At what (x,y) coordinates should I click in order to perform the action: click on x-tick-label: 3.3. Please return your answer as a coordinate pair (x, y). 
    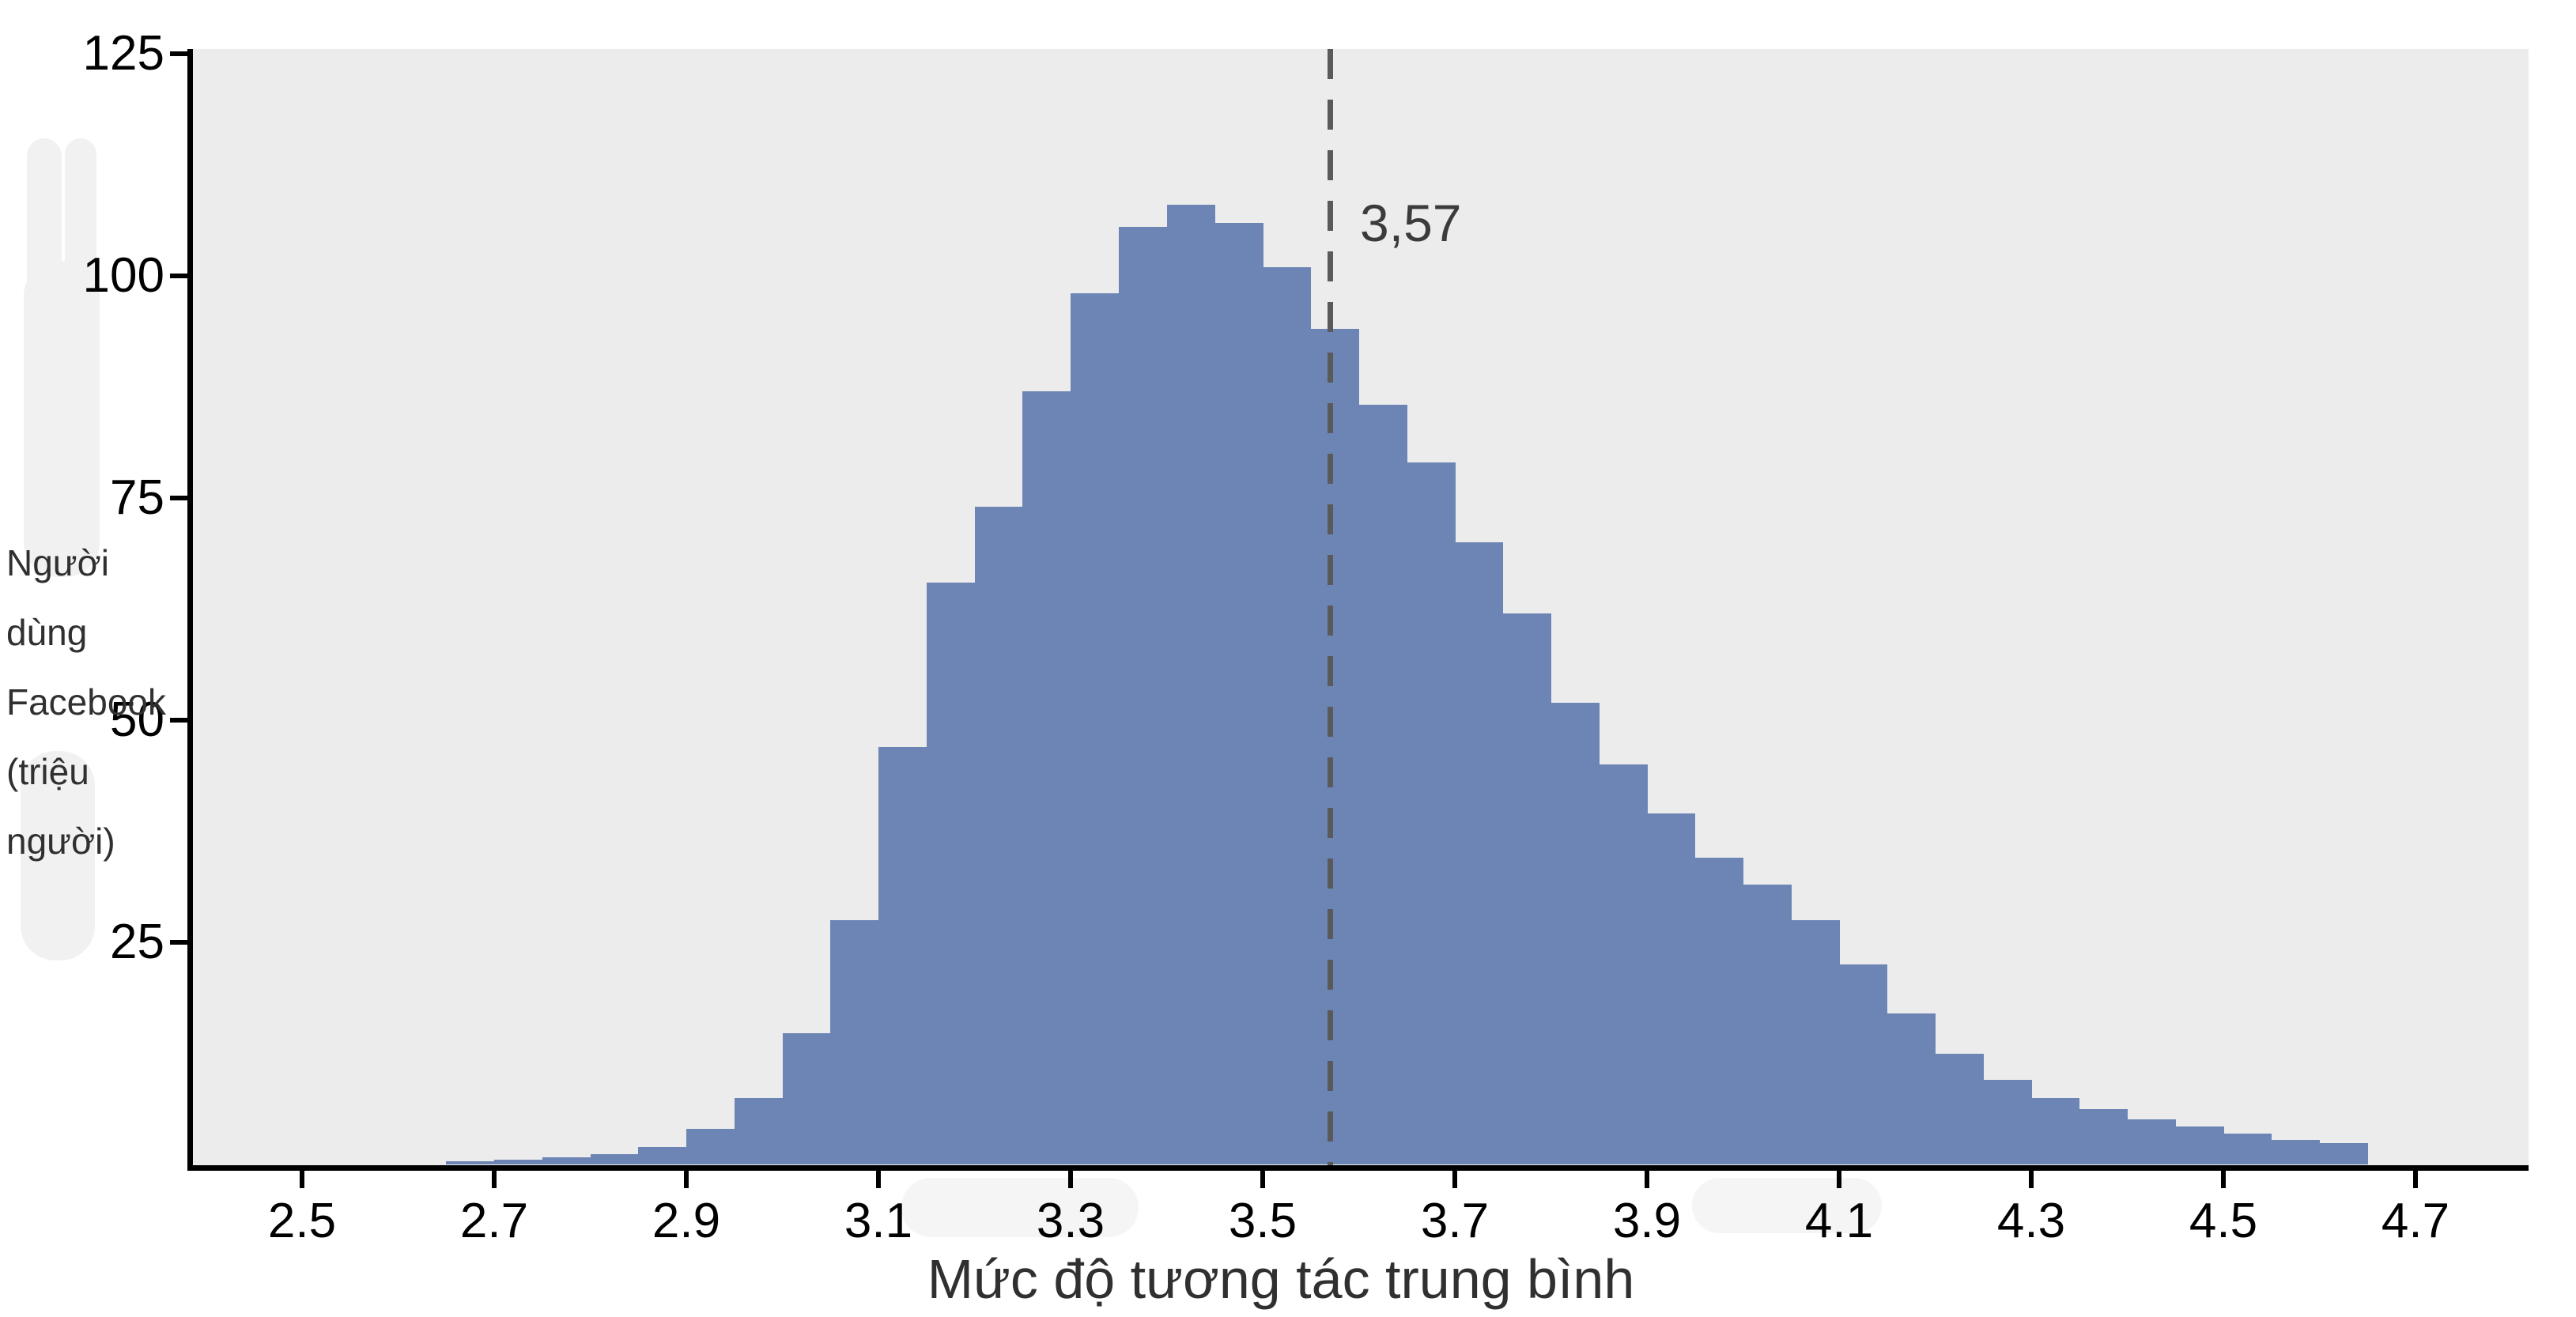
    Looking at the image, I should click on (1070, 1221).